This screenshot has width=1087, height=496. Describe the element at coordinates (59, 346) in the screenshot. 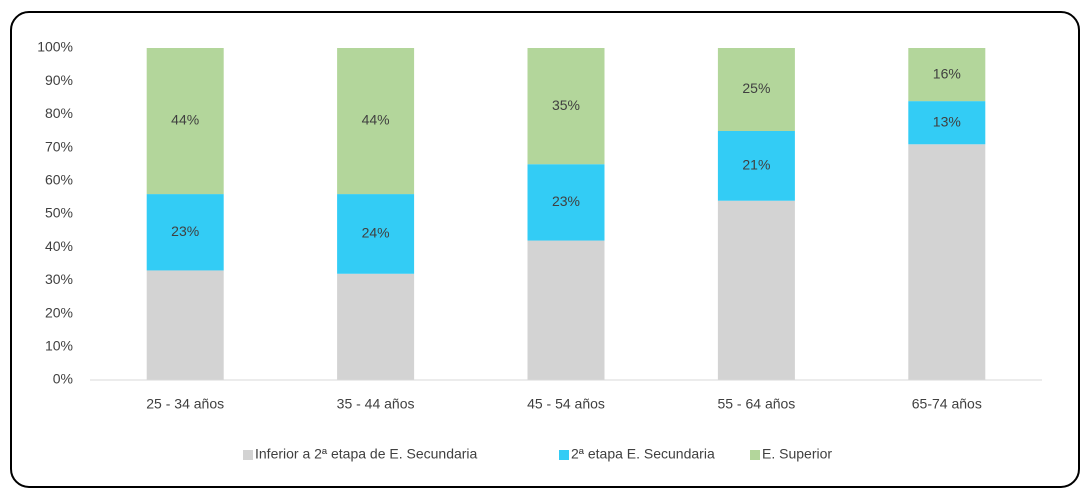

I see `y-tick-label: 10%` at that location.